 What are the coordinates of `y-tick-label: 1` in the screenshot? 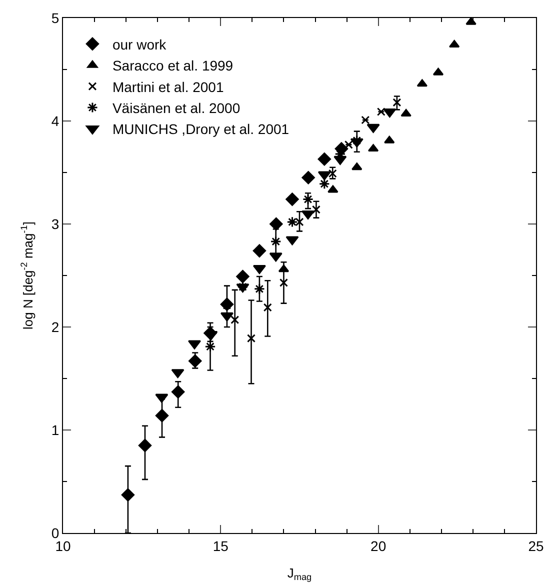 It's located at (55, 430).